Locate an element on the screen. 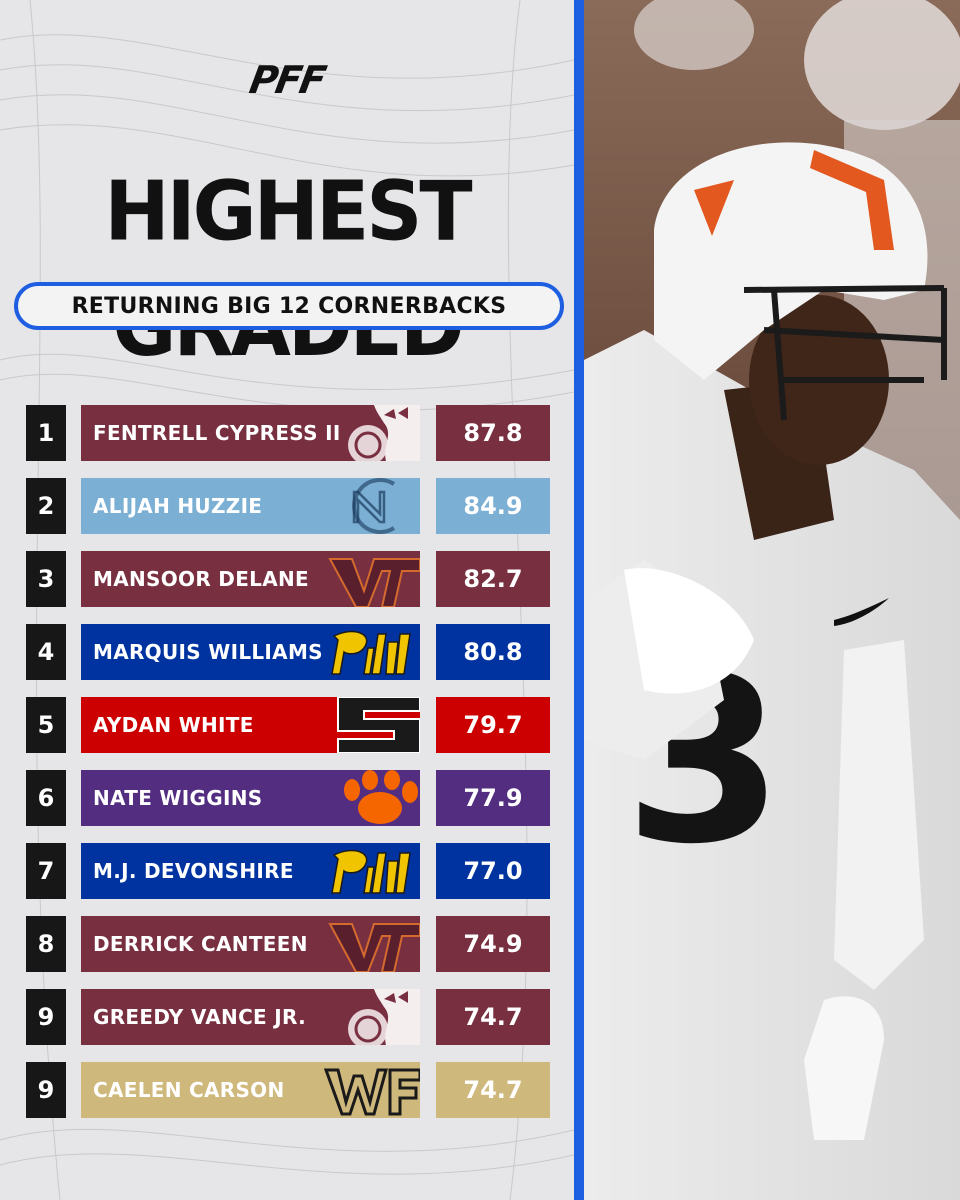 This screenshot has height=1200, width=960. grade-box: 79.7 is located at coordinates (493, 725).